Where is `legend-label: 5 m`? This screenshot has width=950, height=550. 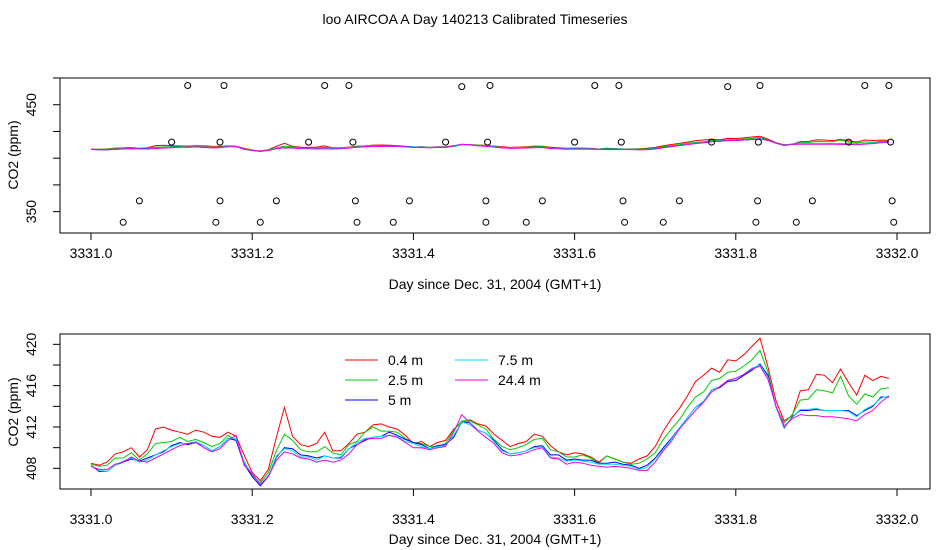
legend-label: 5 m is located at coordinates (399, 400).